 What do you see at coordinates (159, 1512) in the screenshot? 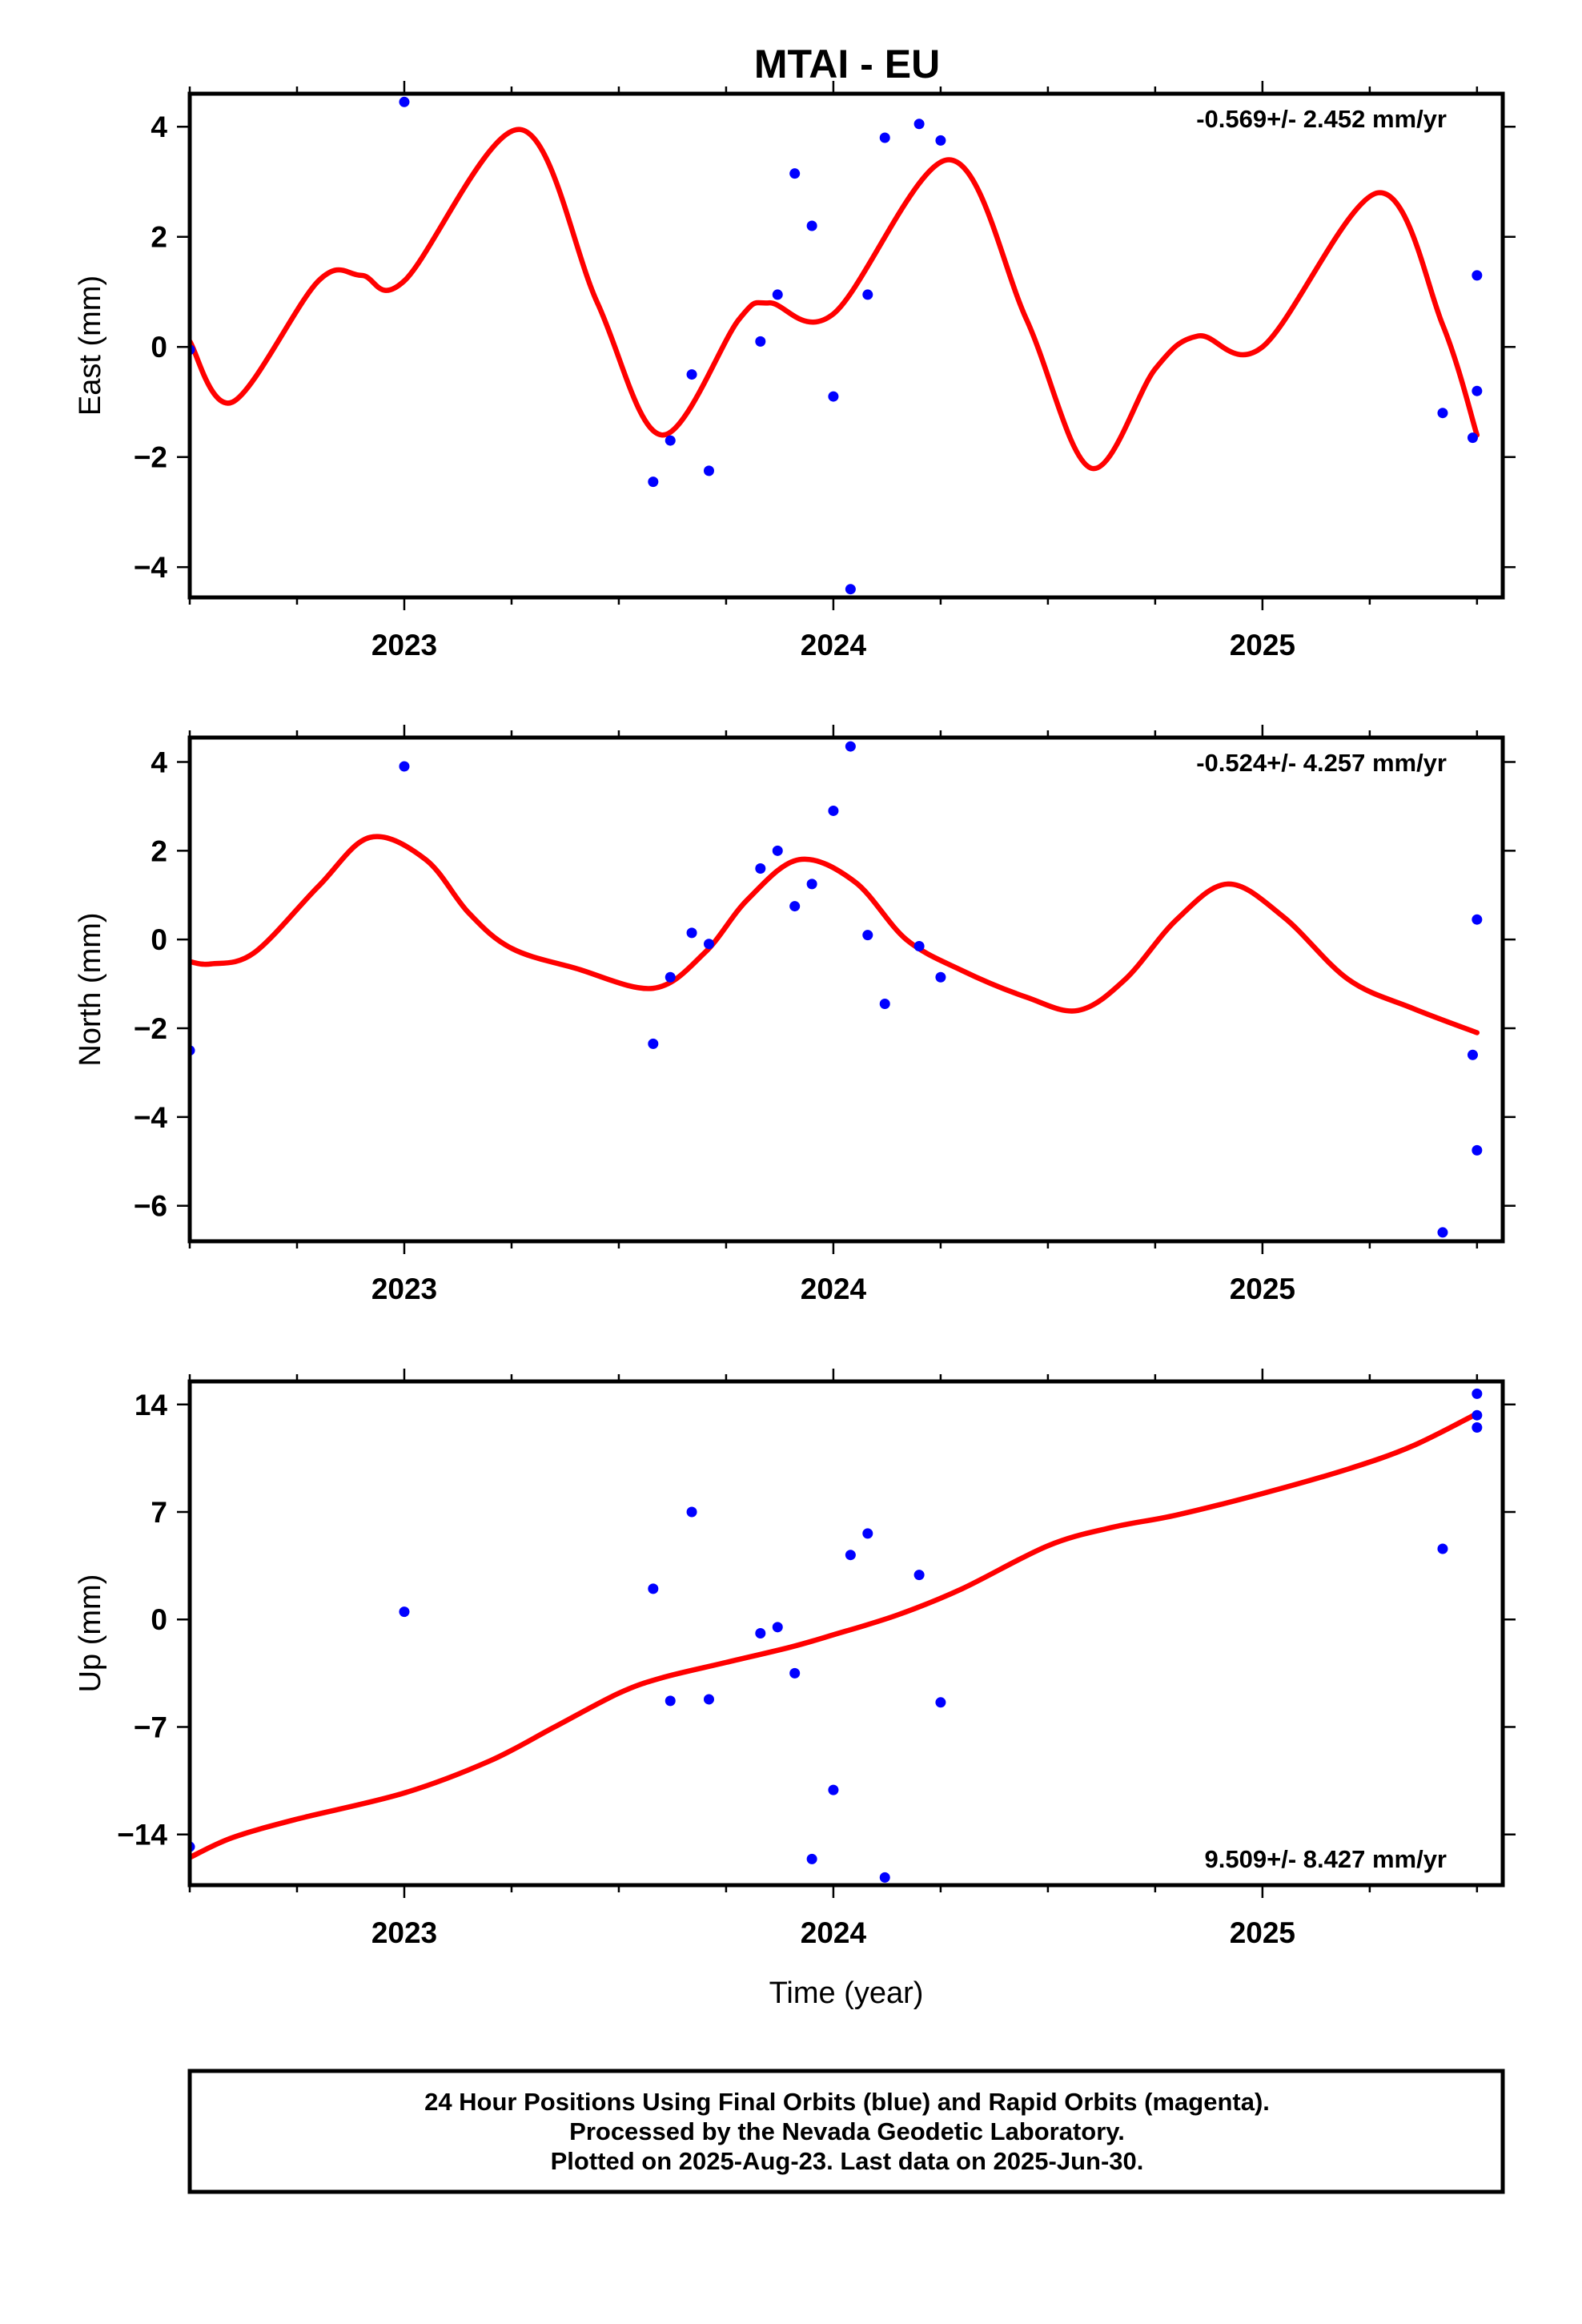
I see `y-tick-label: 7` at bounding box center [159, 1512].